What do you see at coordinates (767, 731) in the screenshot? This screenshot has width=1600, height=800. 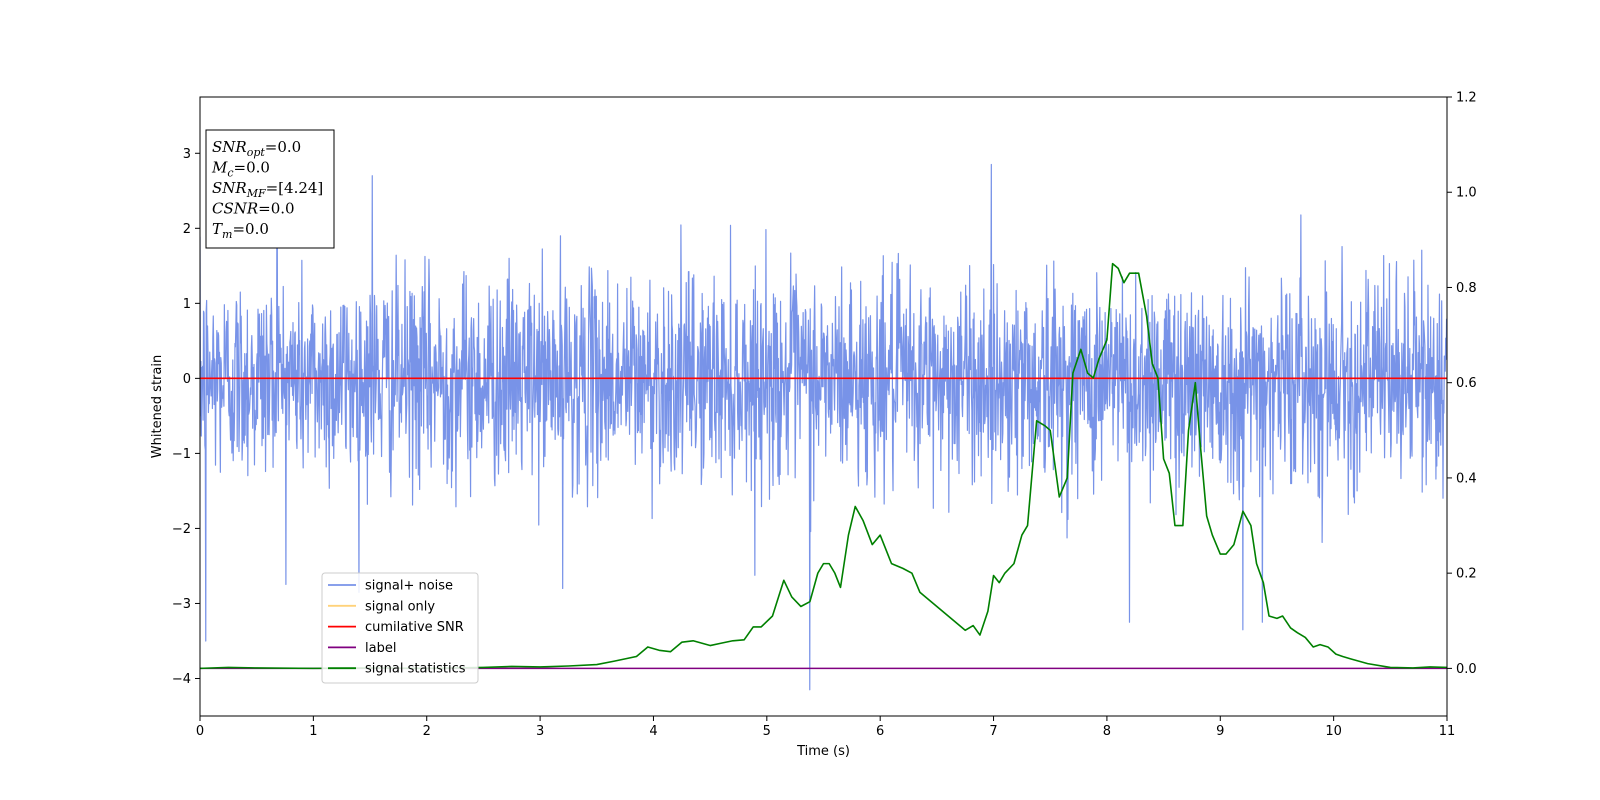 I see `x-tick-label: 5` at bounding box center [767, 731].